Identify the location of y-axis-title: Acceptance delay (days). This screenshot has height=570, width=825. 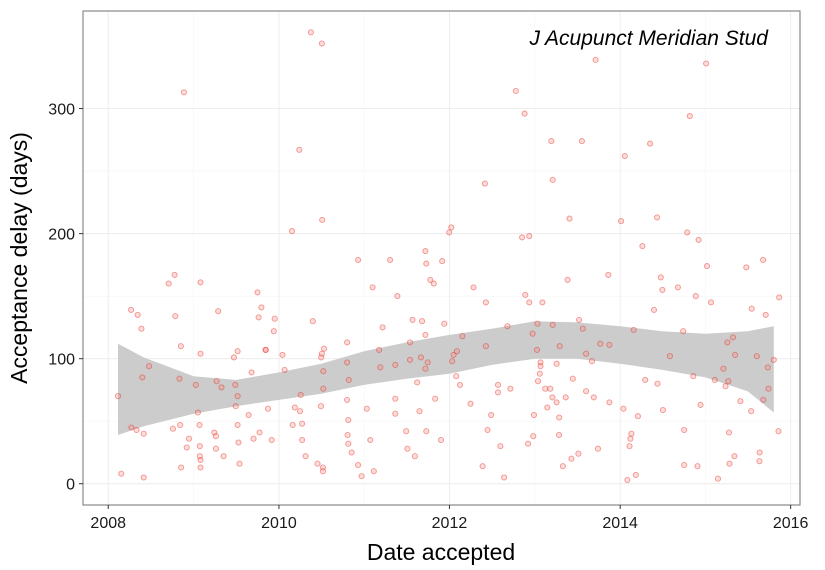
(19, 258).